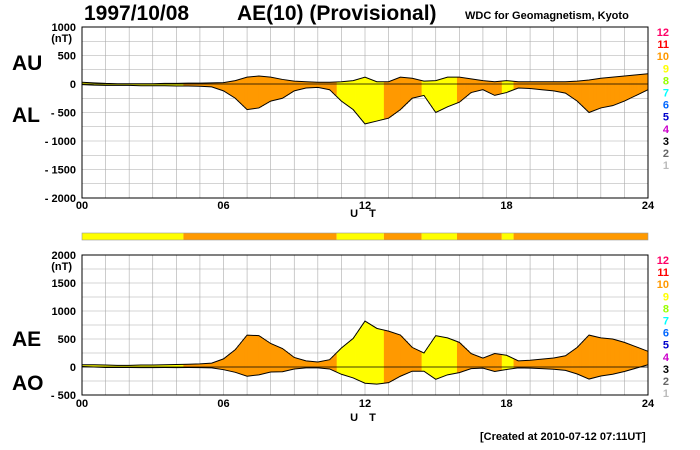 The width and height of the screenshot is (700, 450). What do you see at coordinates (663, 261) in the screenshot?
I see `legend-level-12: 12` at bounding box center [663, 261].